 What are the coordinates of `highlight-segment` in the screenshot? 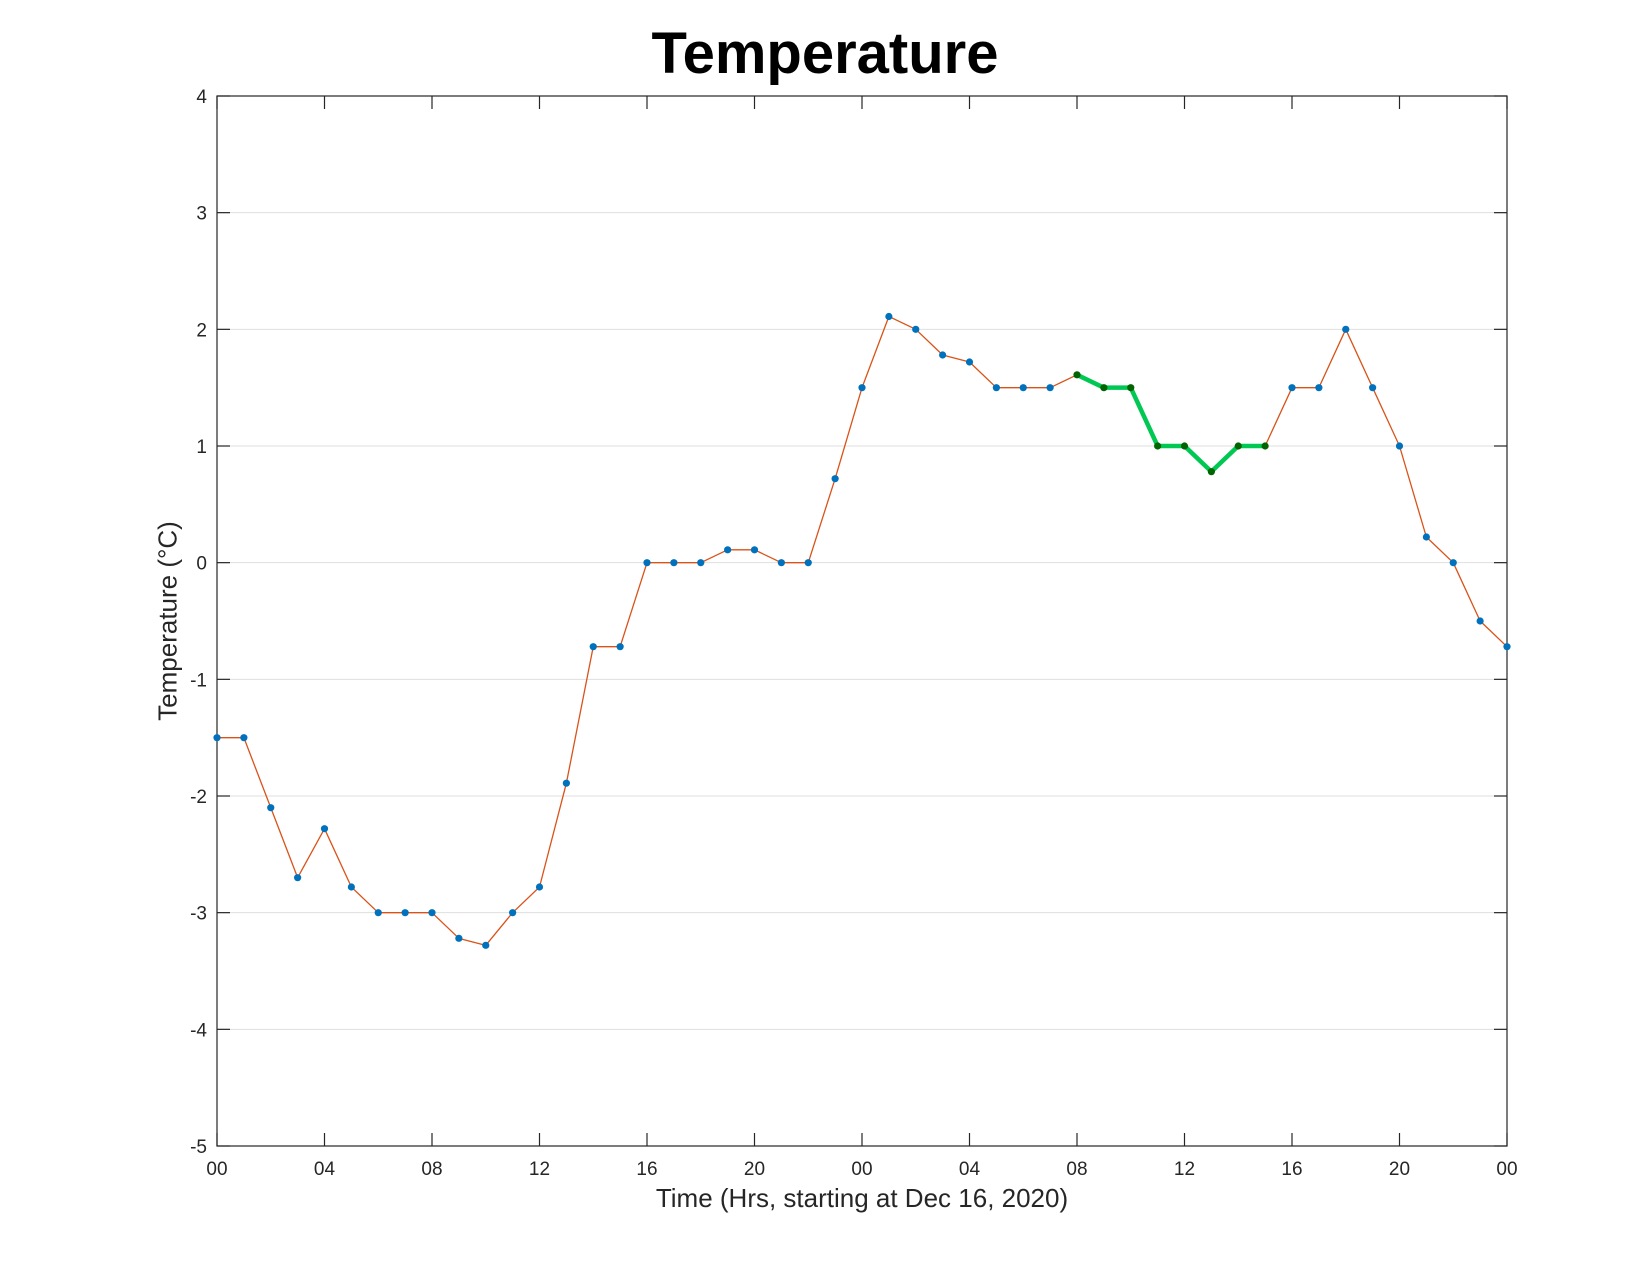 It's located at (1171, 423).